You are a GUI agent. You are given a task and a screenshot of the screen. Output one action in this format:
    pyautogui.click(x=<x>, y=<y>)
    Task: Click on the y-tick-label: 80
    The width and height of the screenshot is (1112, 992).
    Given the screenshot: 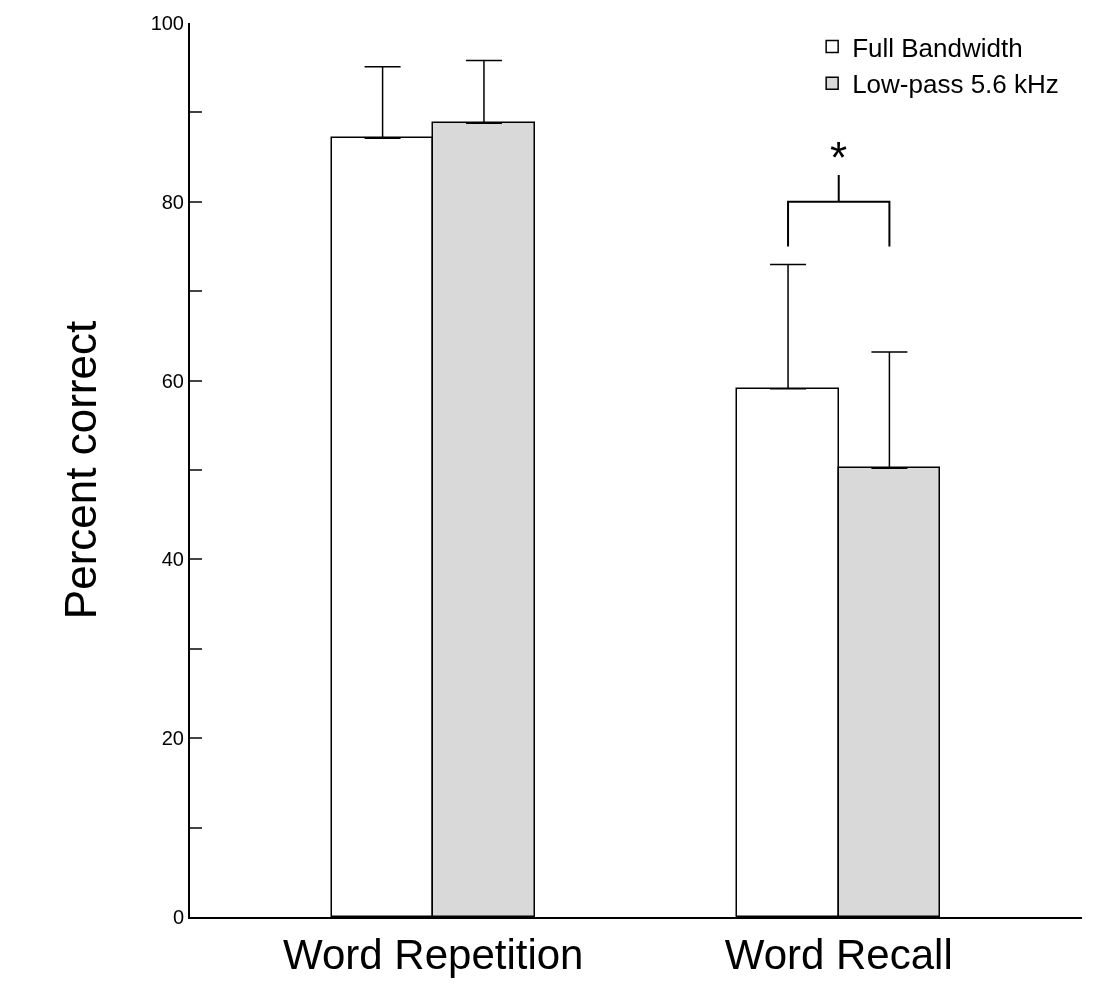 What is the action you would take?
    pyautogui.click(x=172, y=201)
    